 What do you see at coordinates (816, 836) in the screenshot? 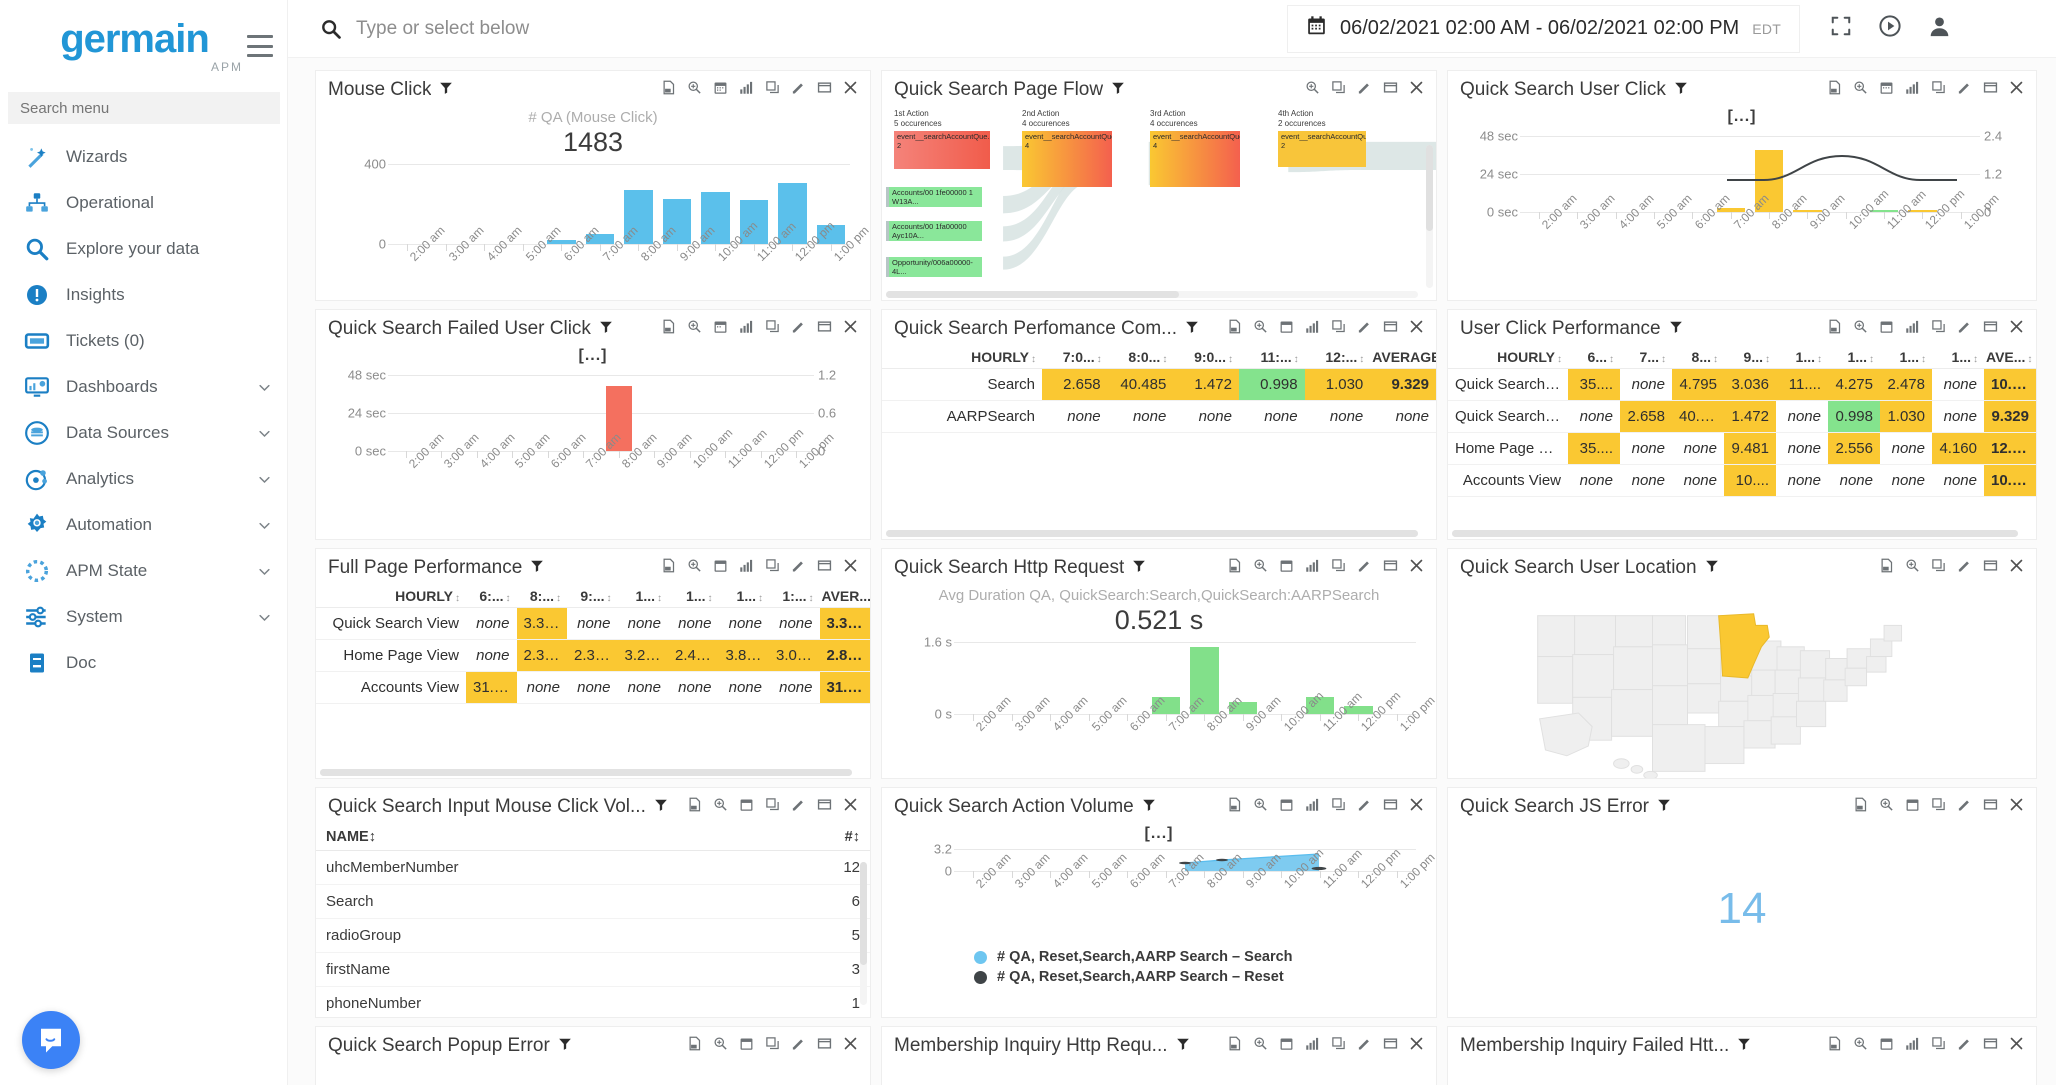
I see `column-header: #↕` at bounding box center [816, 836].